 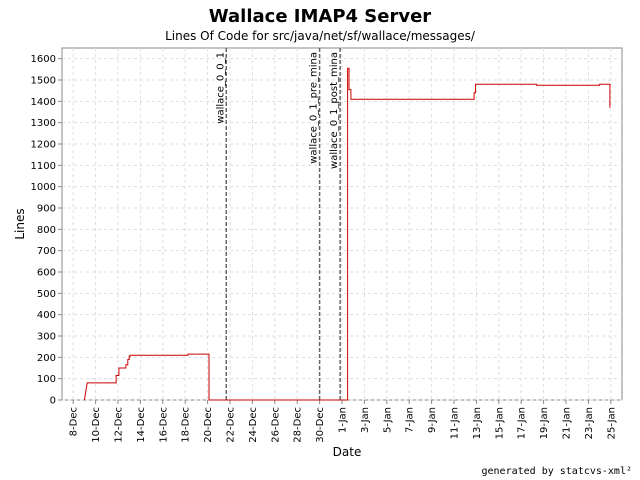 What do you see at coordinates (43, 145) in the screenshot?
I see `y-tick-label: 1200` at bounding box center [43, 145].